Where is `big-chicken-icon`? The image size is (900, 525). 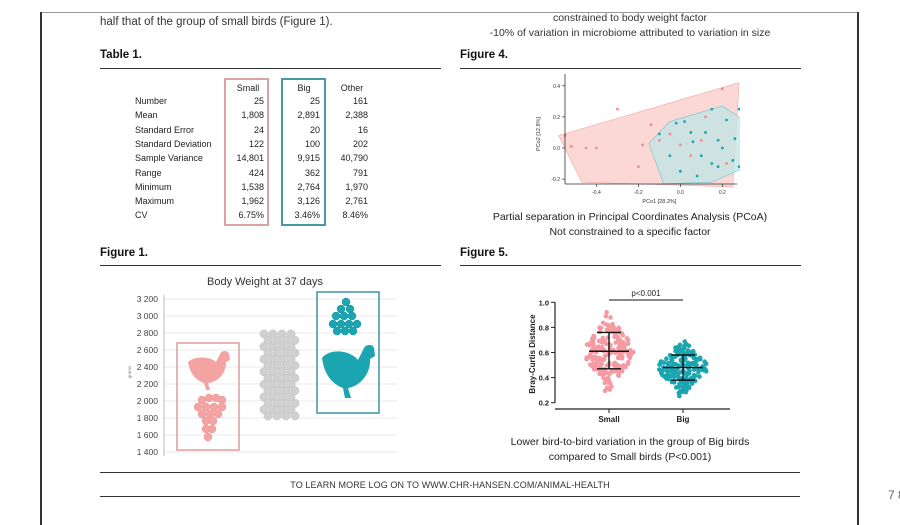
big-chicken-icon is located at coordinates (348, 371).